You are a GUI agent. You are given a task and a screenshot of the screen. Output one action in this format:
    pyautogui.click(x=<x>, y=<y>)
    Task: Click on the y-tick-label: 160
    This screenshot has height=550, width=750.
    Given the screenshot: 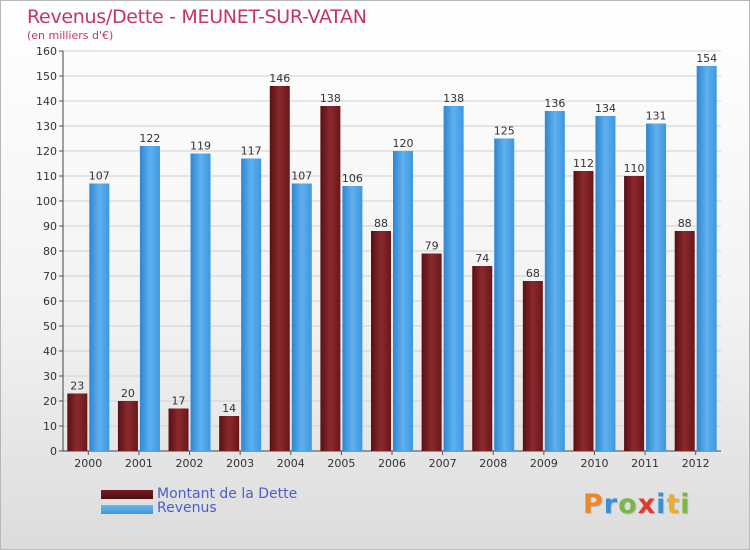 What is the action you would take?
    pyautogui.click(x=46, y=51)
    